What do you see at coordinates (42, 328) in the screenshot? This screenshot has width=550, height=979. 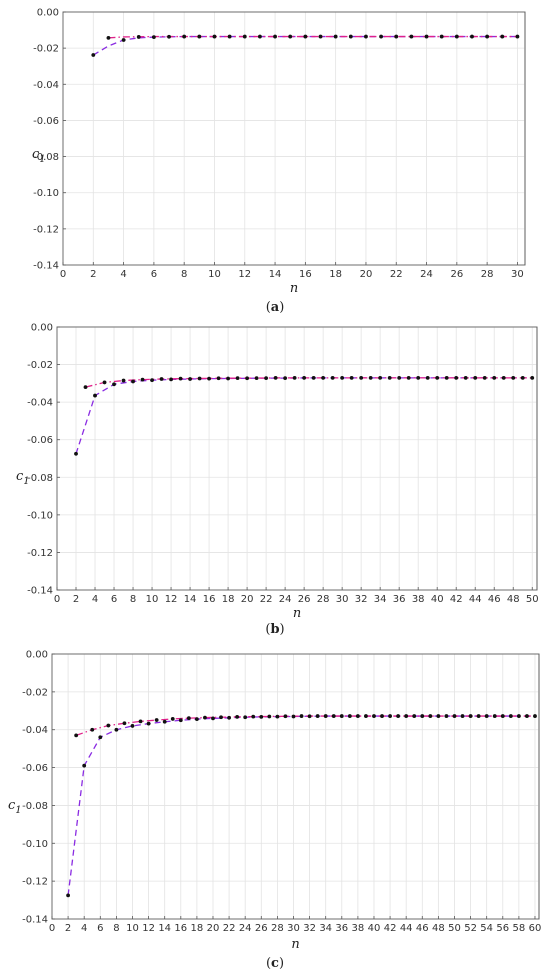 I see `y-tick-label: 0.00` at bounding box center [42, 328].